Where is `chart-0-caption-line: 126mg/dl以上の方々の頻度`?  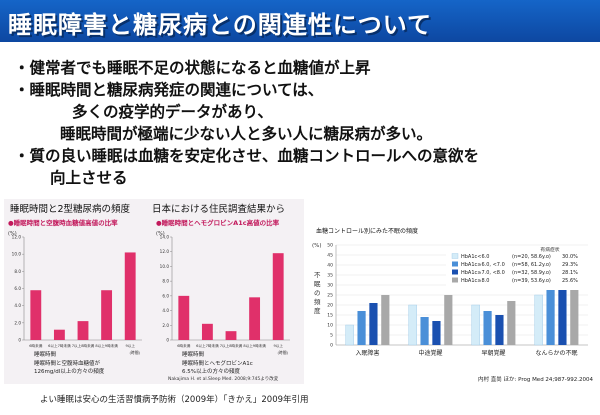 chart-0-caption-line: 126mg/dl以上の方々の頻度 is located at coordinates (69, 371).